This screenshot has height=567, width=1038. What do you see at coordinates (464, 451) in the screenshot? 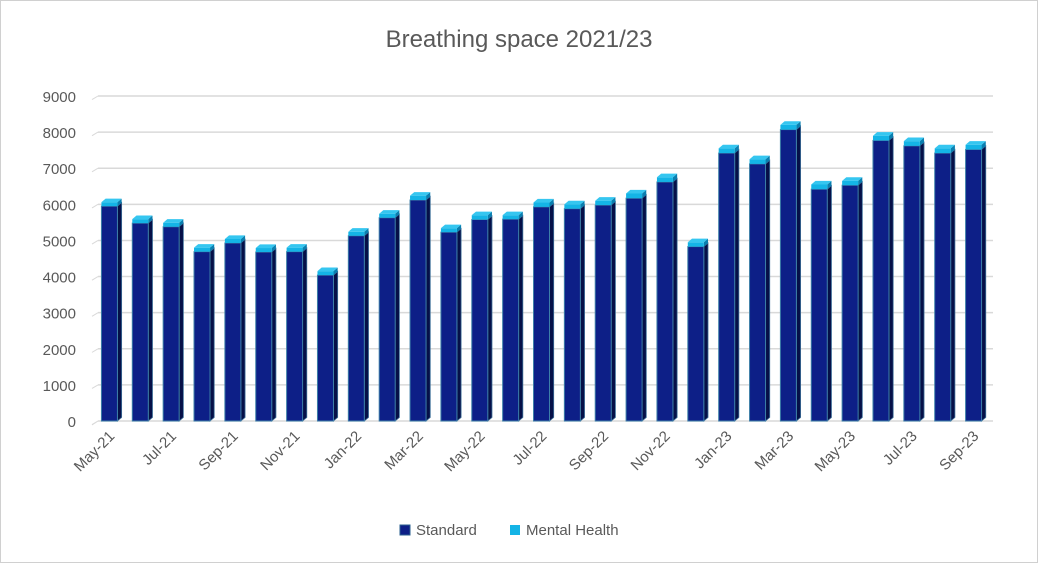
I see `x-tick-label: May-22` at bounding box center [464, 451].